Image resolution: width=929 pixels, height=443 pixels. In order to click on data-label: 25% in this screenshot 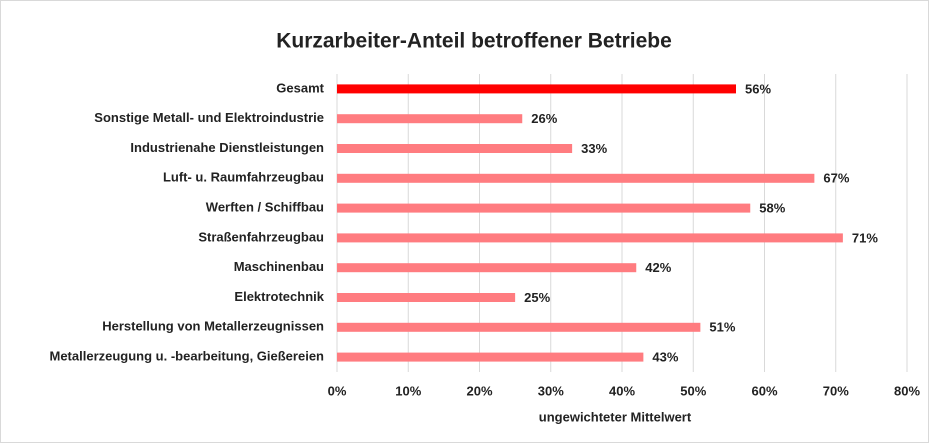, I will do `click(537, 297)`.